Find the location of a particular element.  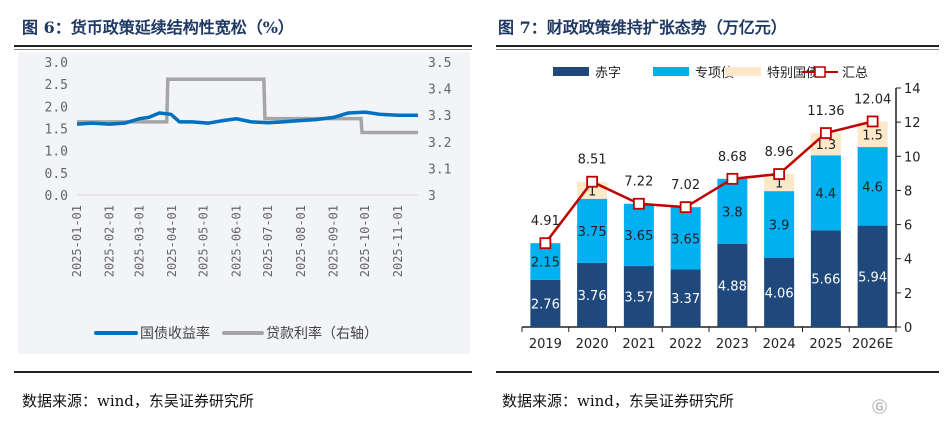

bar-data-label: 2.76 is located at coordinates (545, 304).